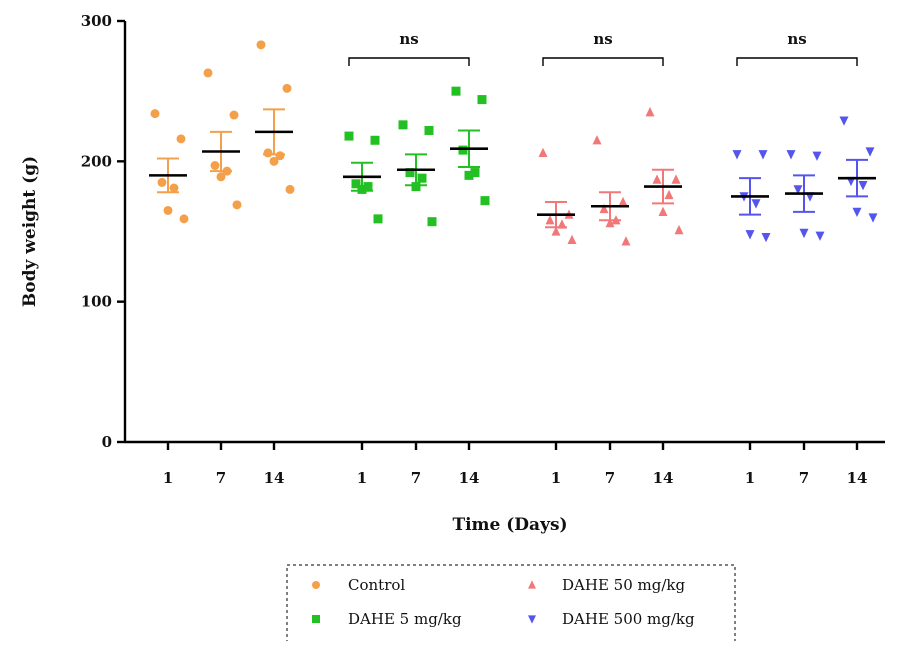  Describe the element at coordinates (168, 478) in the screenshot. I see `x-tick-label-0-0: 1` at that location.